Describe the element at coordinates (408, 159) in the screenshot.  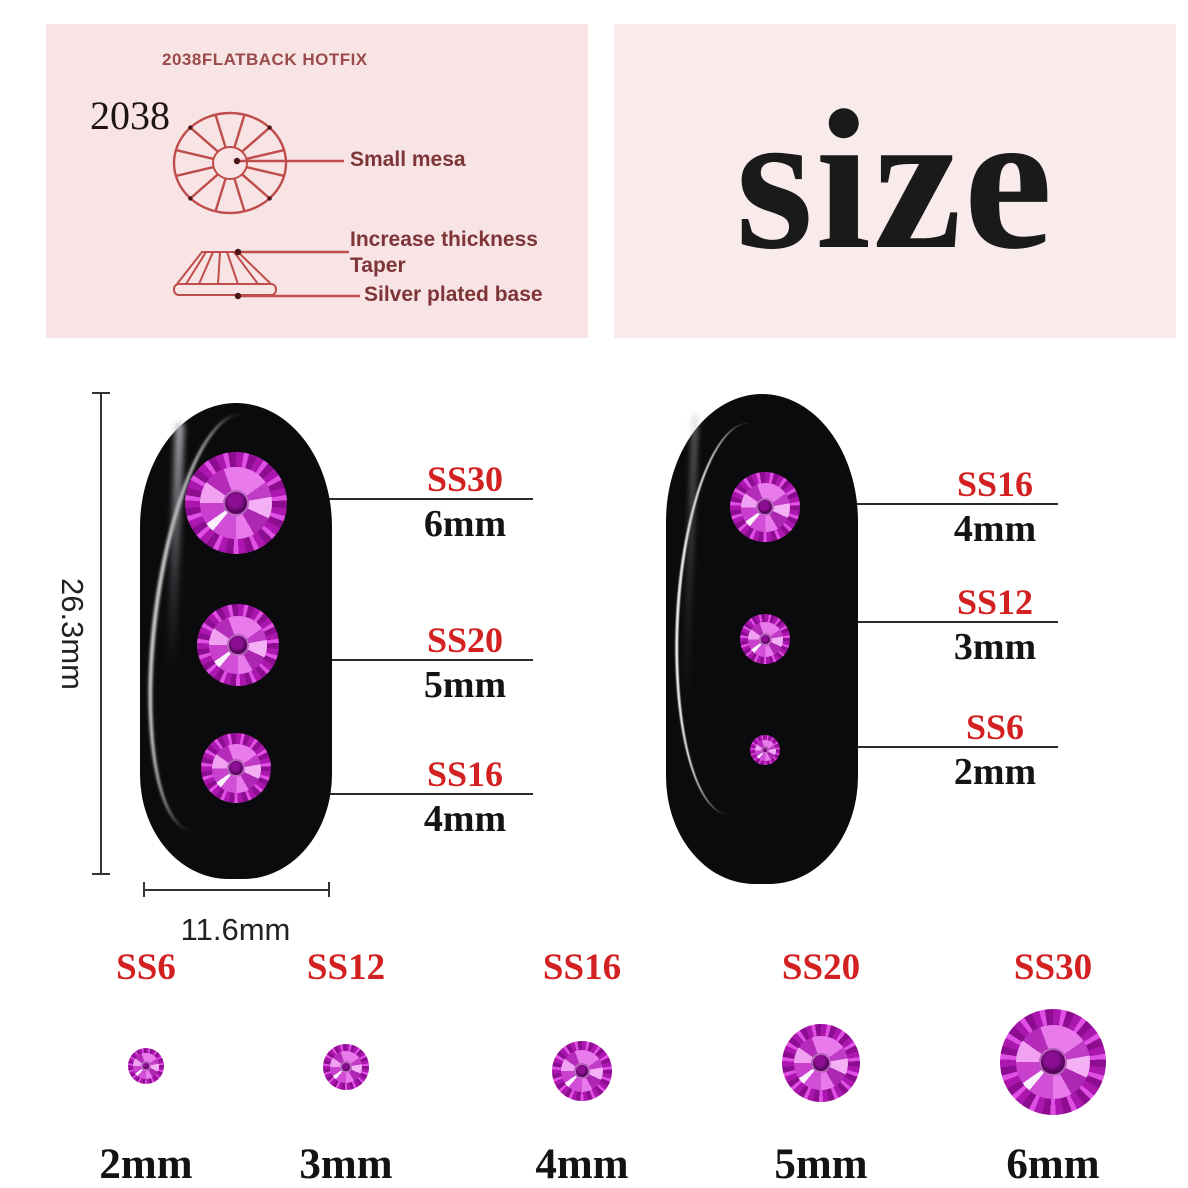
I see `label-small-mesa: Small mesa` at that location.